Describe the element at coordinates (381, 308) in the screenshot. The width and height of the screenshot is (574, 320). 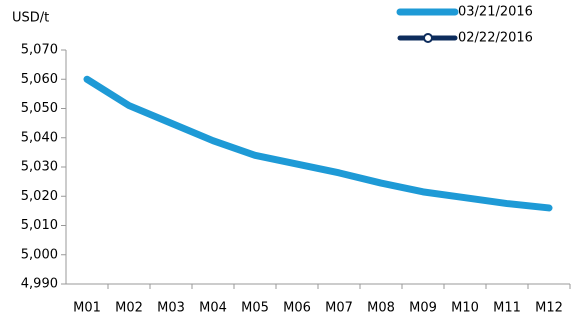
I see `x-tick-label: M08` at that location.